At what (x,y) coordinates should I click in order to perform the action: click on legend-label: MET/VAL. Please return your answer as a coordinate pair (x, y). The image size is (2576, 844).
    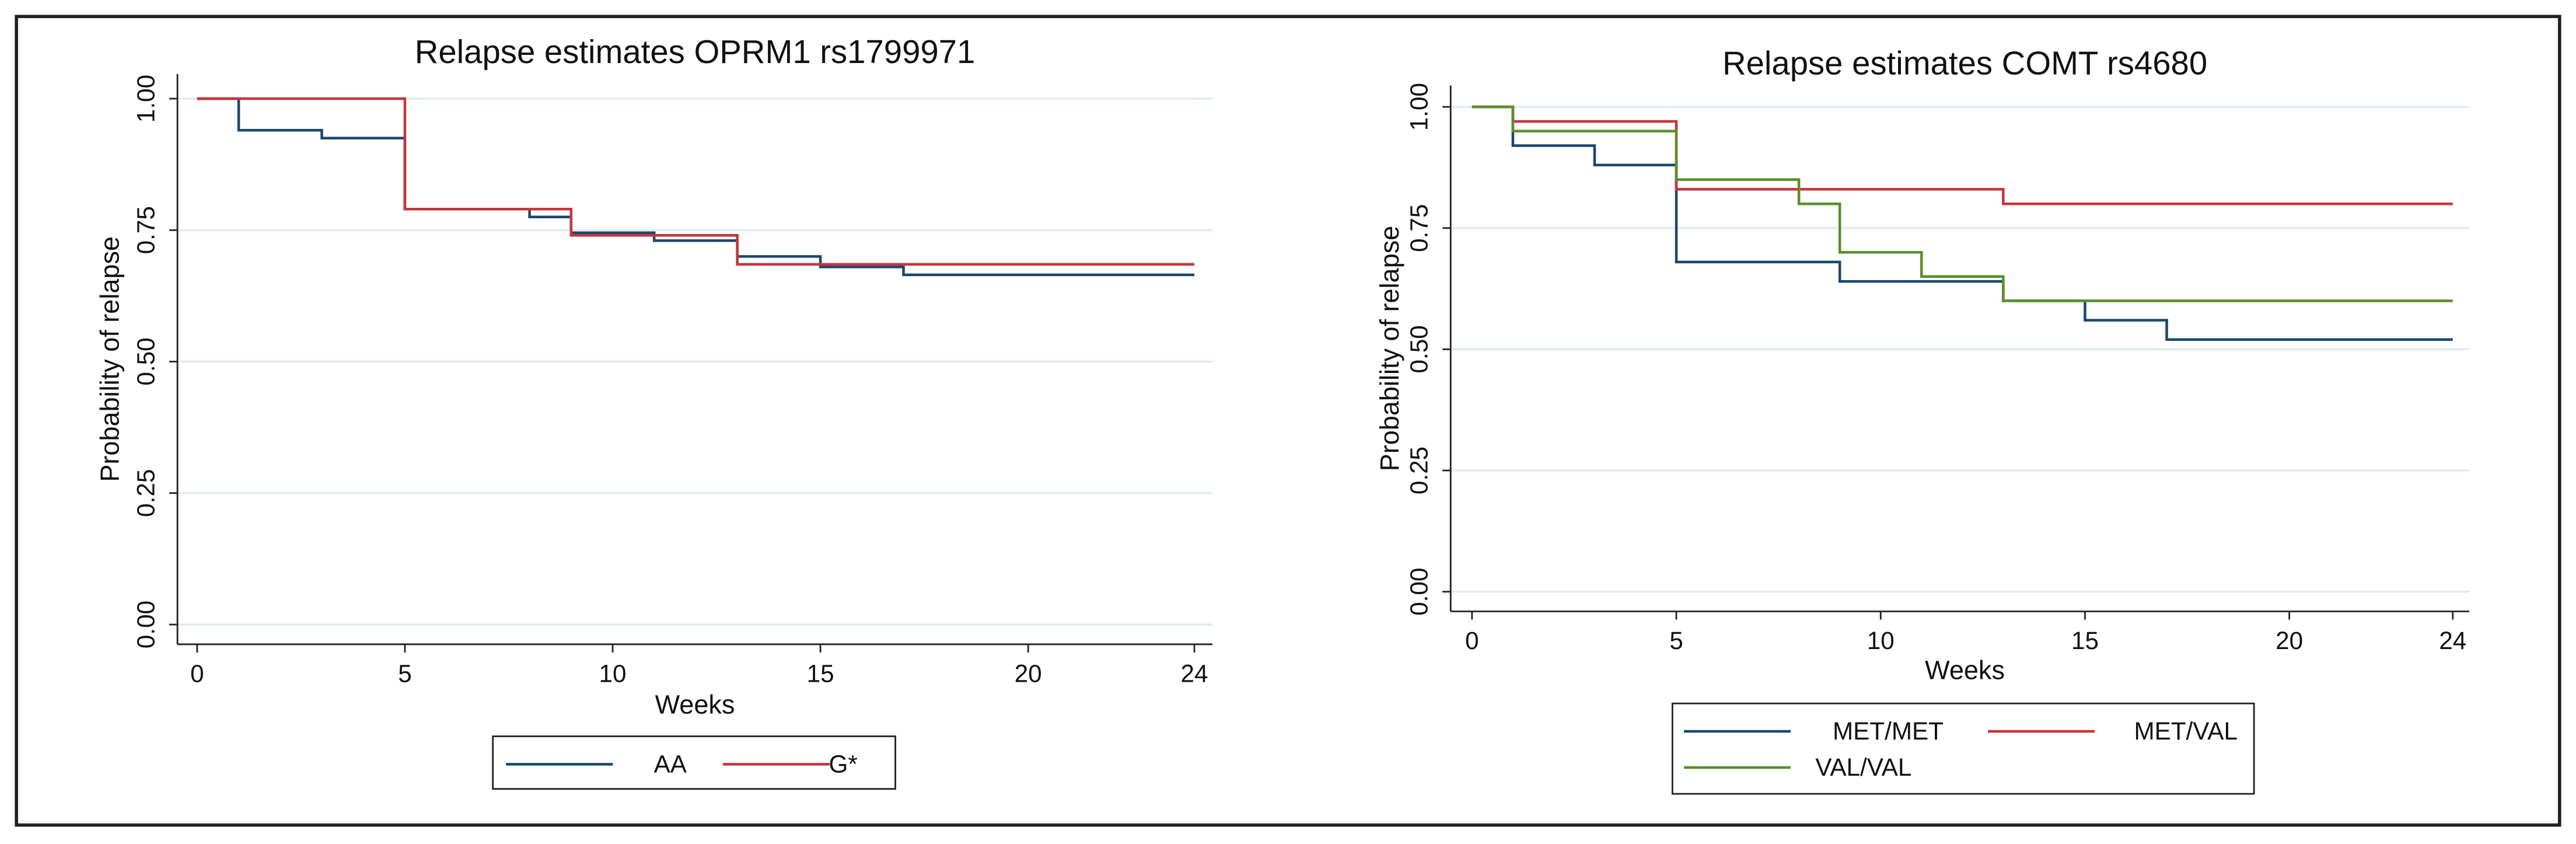
    Looking at the image, I should click on (2186, 731).